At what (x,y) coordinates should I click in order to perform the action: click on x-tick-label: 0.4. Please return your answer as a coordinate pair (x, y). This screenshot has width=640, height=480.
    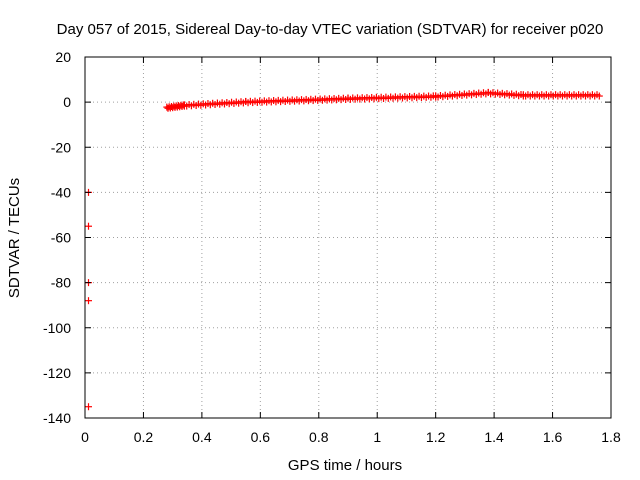
    Looking at the image, I should click on (202, 437).